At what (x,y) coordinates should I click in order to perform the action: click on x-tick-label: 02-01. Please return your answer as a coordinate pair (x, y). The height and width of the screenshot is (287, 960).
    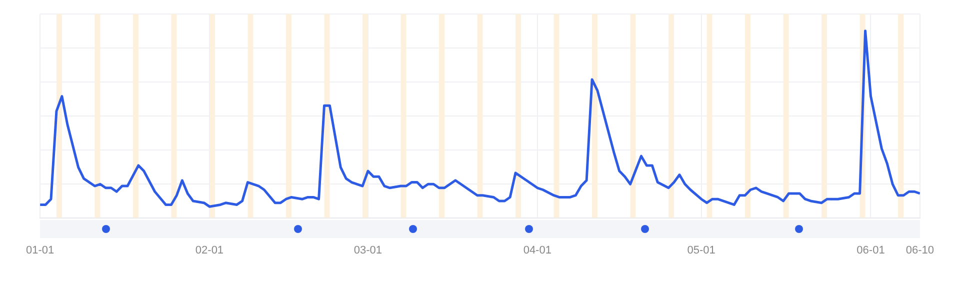
    Looking at the image, I should click on (209, 250).